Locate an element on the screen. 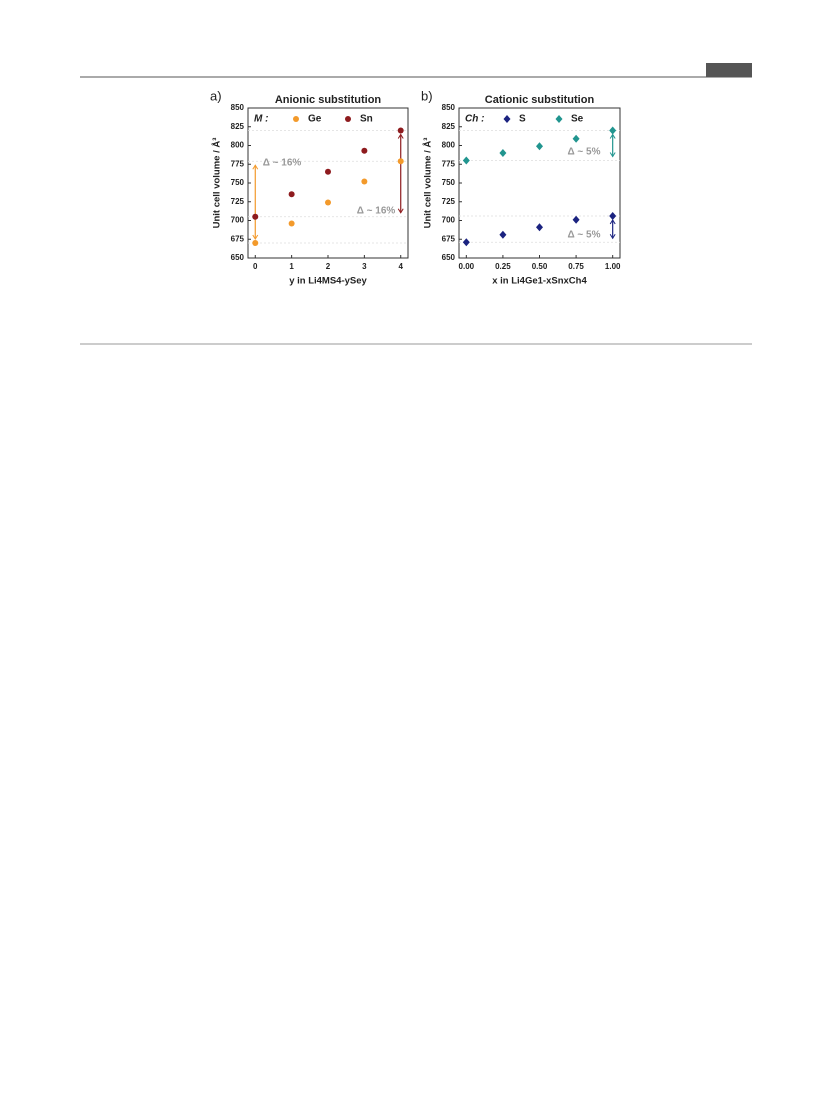 This screenshot has height=1096, width=833. header-tab is located at coordinates (729, 70).